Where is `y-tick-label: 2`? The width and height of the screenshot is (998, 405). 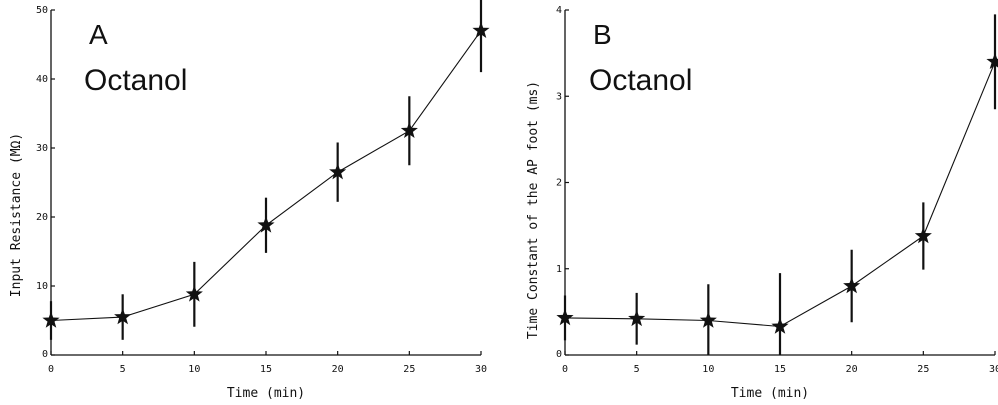 y-tick-label: 2 is located at coordinates (559, 183).